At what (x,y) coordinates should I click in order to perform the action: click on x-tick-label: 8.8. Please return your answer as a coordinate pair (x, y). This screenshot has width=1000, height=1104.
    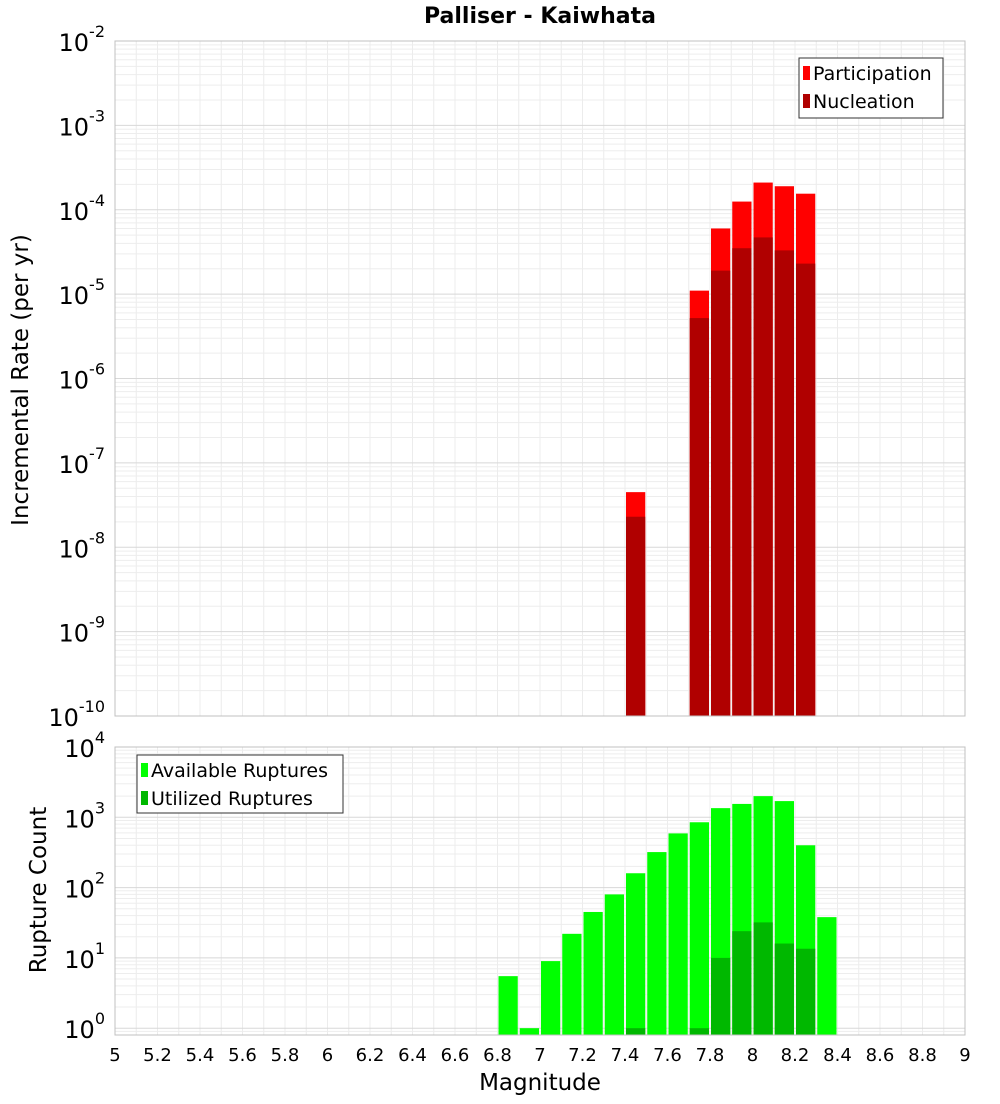
    Looking at the image, I should click on (922, 1055).